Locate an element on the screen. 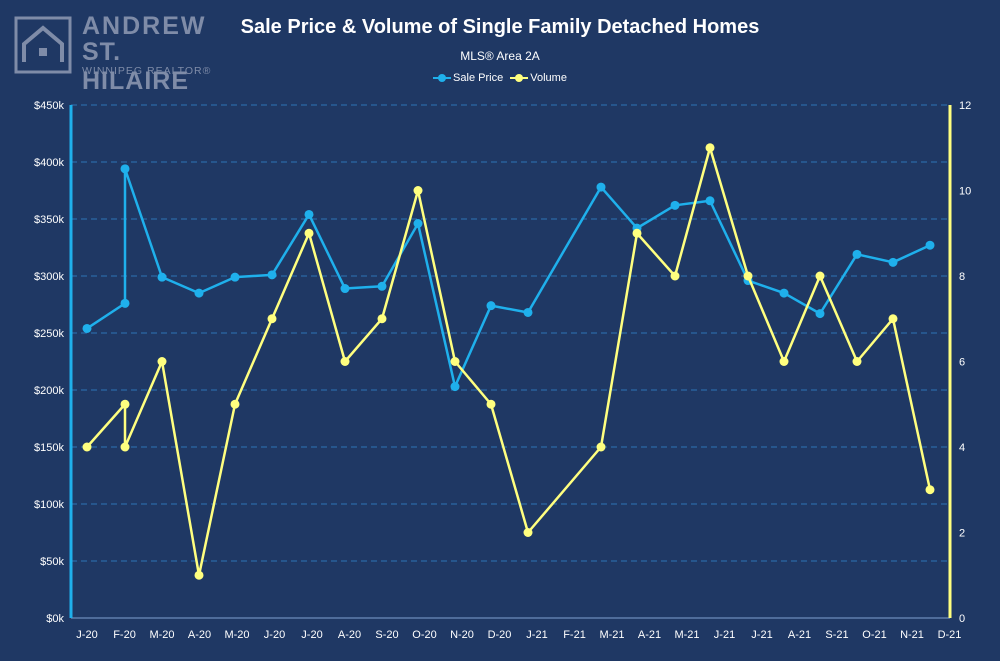 The height and width of the screenshot is (661, 1000). y-right-tick-label: 4 is located at coordinates (962, 448).